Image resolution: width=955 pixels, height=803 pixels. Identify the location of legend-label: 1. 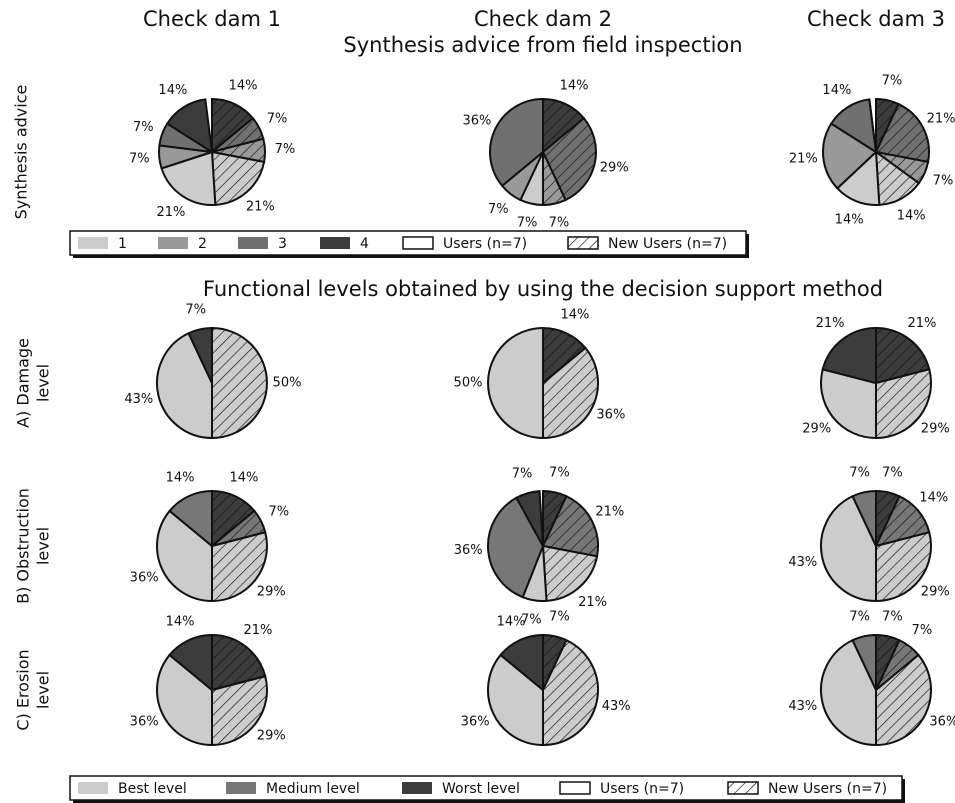
(122, 244).